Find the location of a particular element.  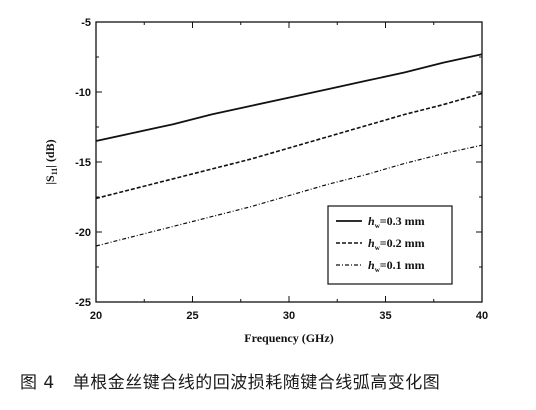

legend-label-2: hw=0.2 mm is located at coordinates (396, 244).